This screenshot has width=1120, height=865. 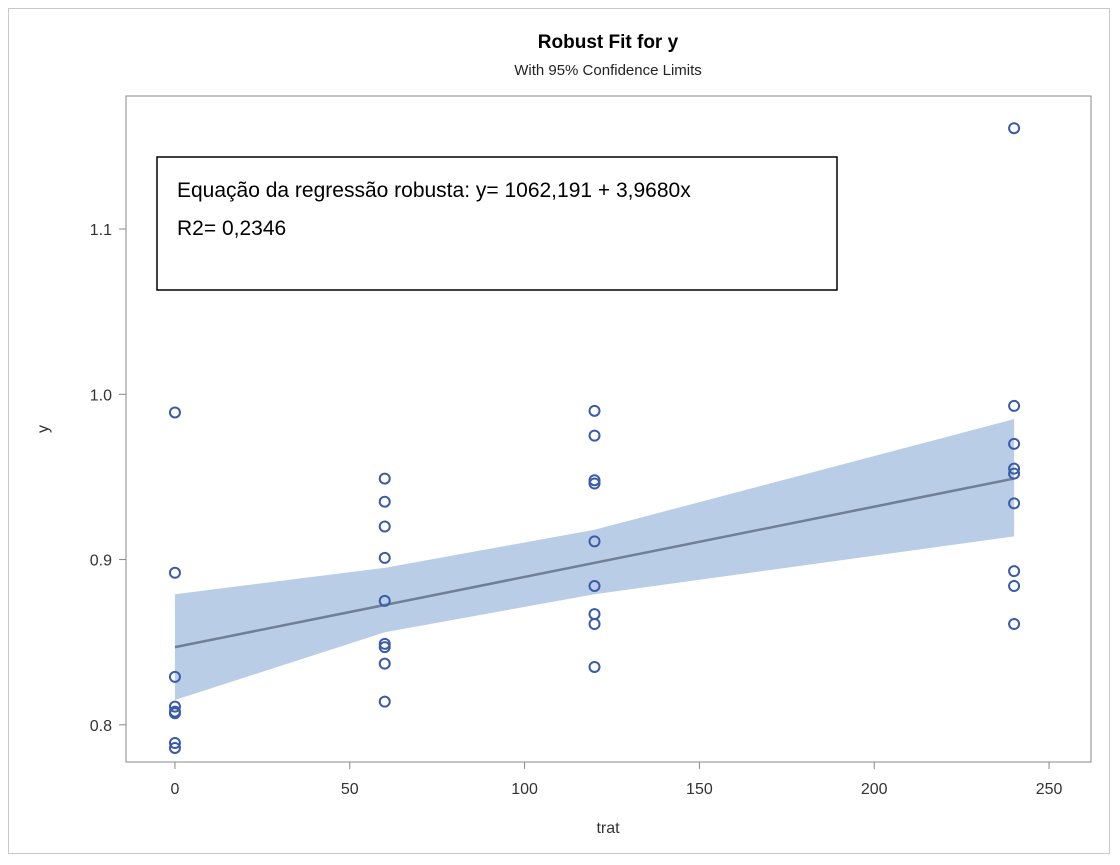 What do you see at coordinates (101, 561) in the screenshot?
I see `y-tick-label: 0.9` at bounding box center [101, 561].